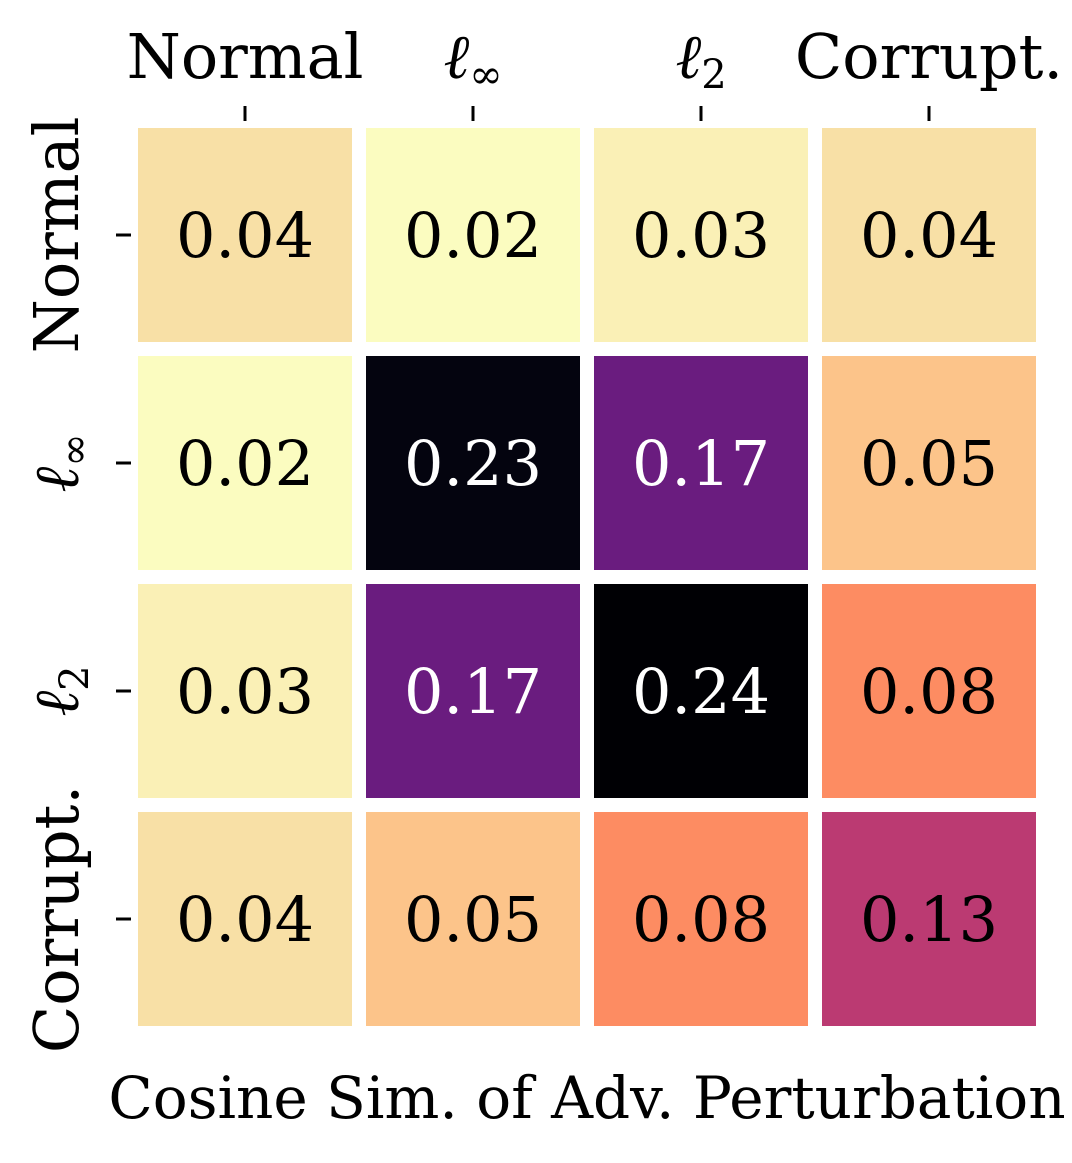 The width and height of the screenshot is (1072, 1163). What do you see at coordinates (56, 235) in the screenshot?
I see `y-tick-label: Normal` at bounding box center [56, 235].